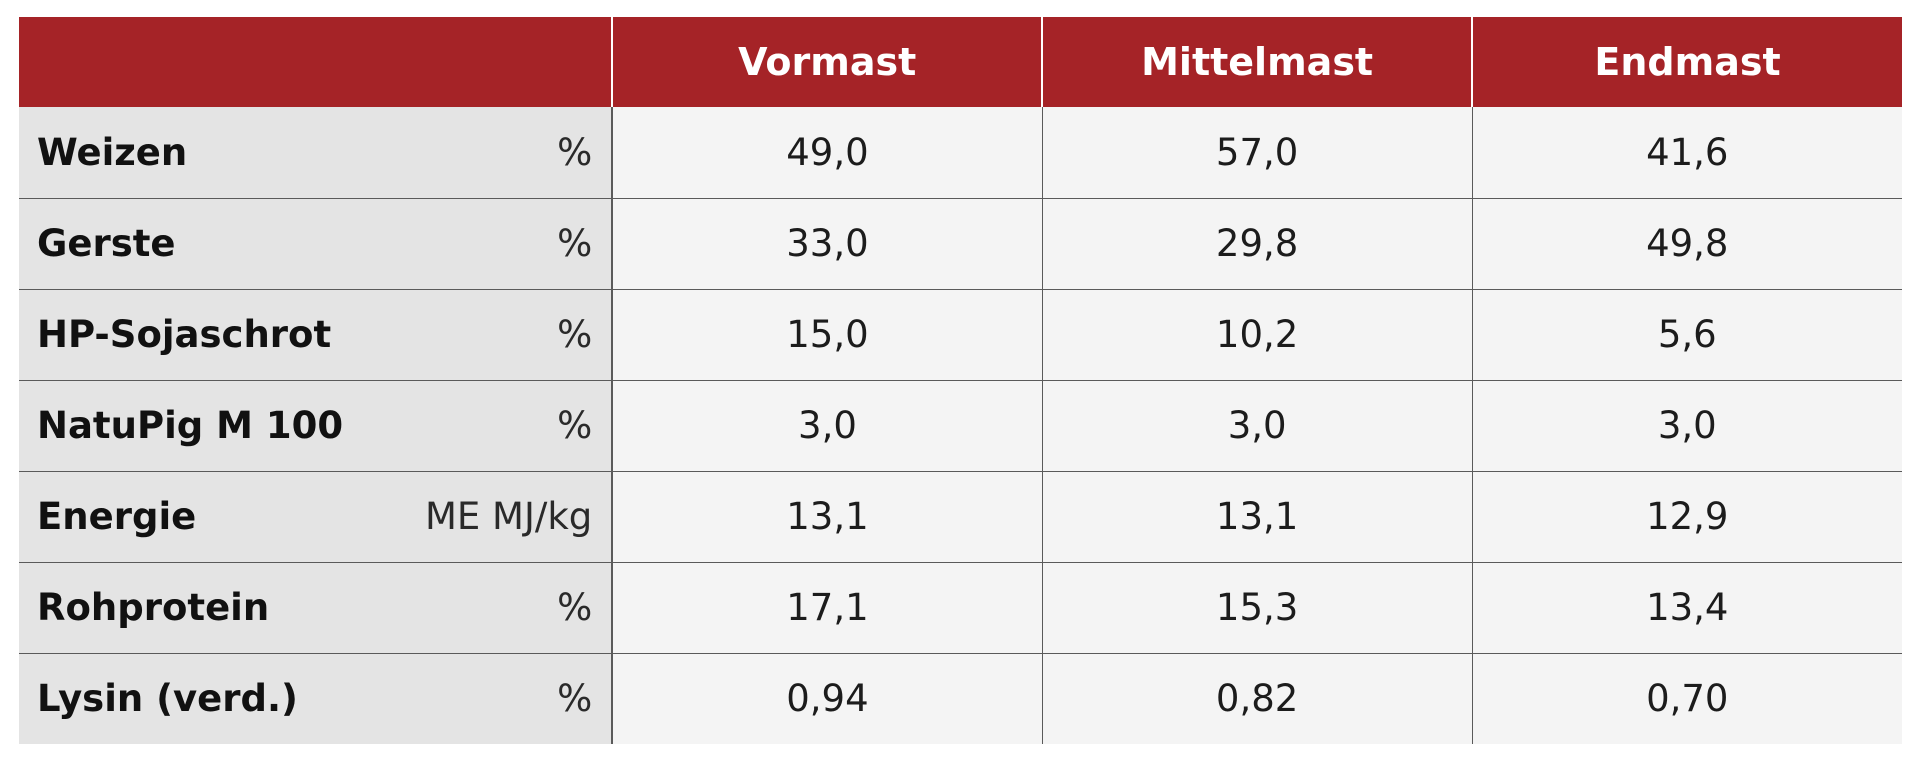 This screenshot has height=761, width=1920. I want to click on table-row: Weizen % 49,0 57,0 41,6, so click(960, 152).